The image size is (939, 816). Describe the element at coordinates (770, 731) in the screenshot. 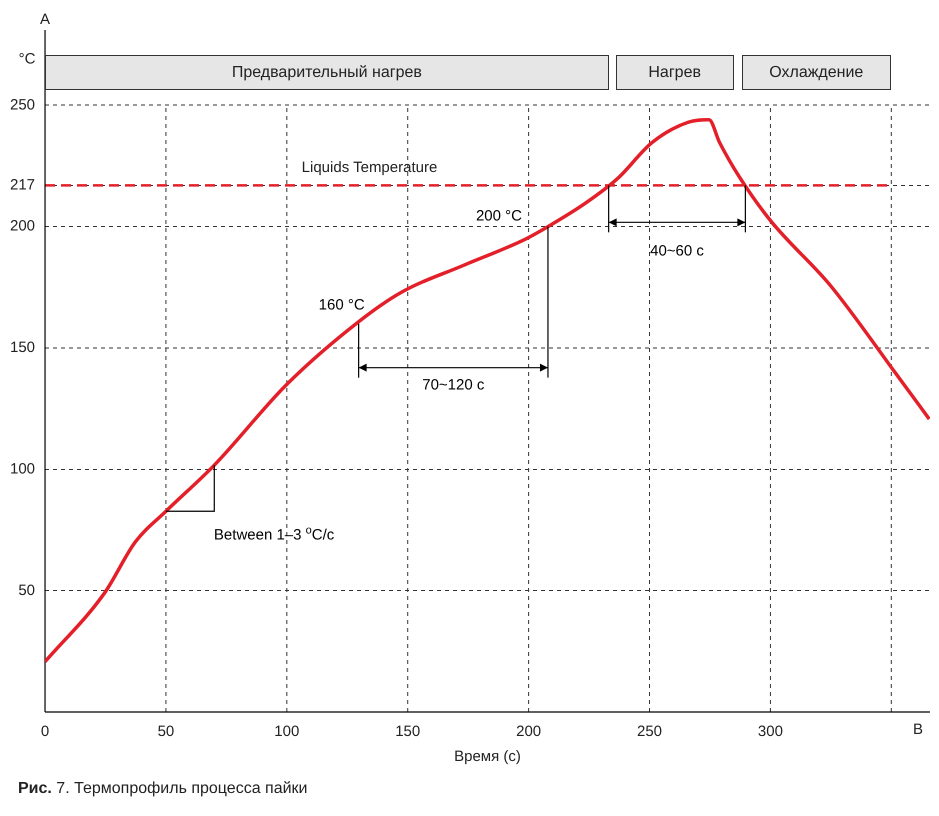

I see `x-tick-label: 300` at that location.